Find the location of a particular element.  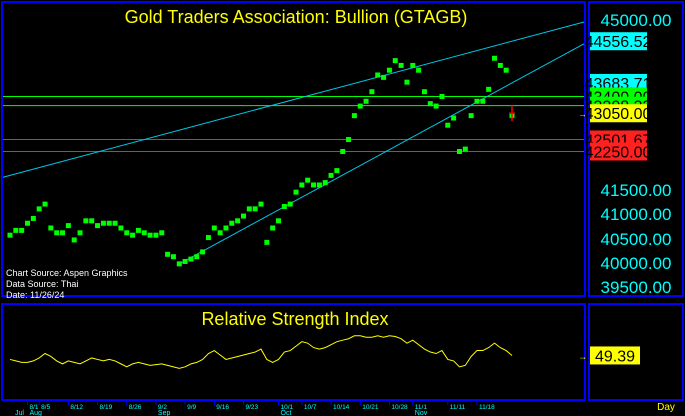

x-tick-label: 9/23 is located at coordinates (251, 407).